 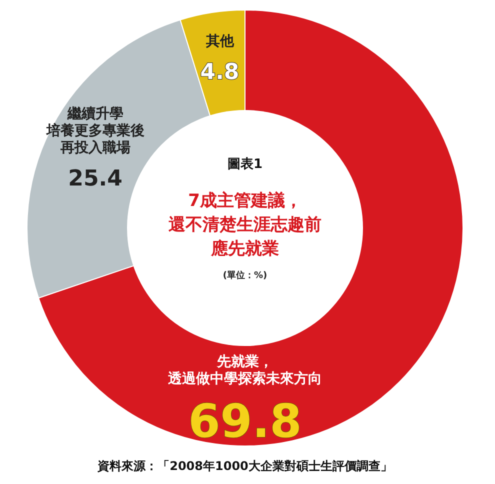 I want to click on annotation: 資料來源：「2008年1000大企業對碩士生評價調查」, so click(x=245, y=466).